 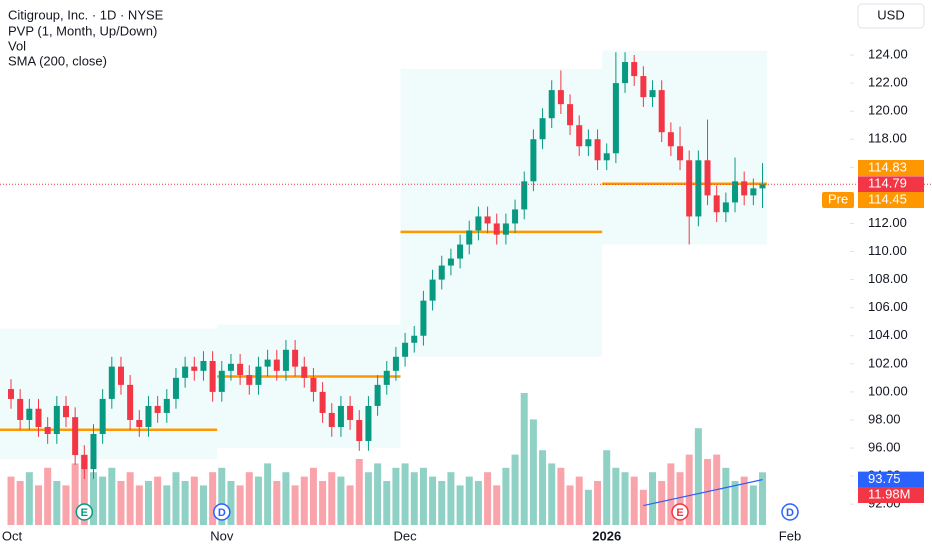 I want to click on sma-price-label: 93.75, so click(x=884, y=478).